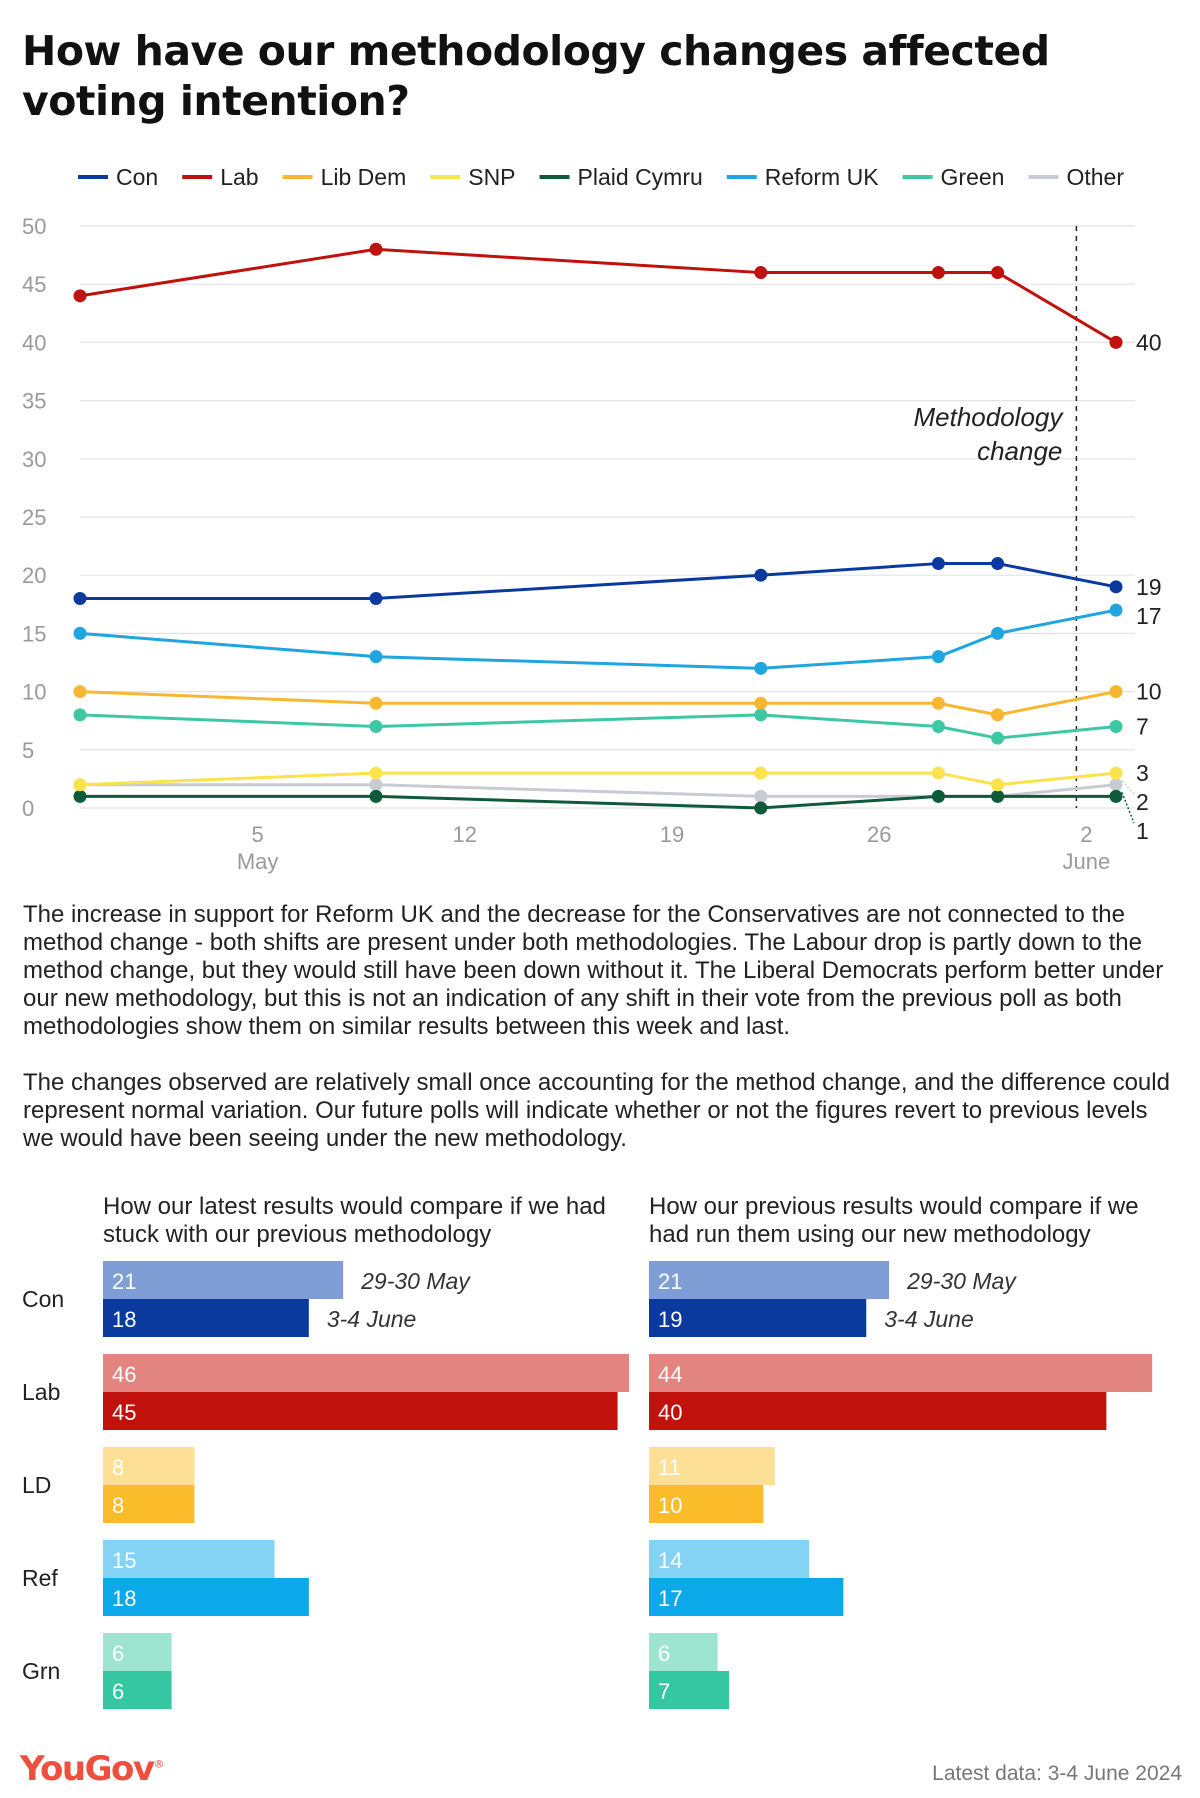 This screenshot has width=1200, height=1798. Describe the element at coordinates (118, 1467) in the screenshot. I see `bar-value-left-ld-0: 8` at that location.